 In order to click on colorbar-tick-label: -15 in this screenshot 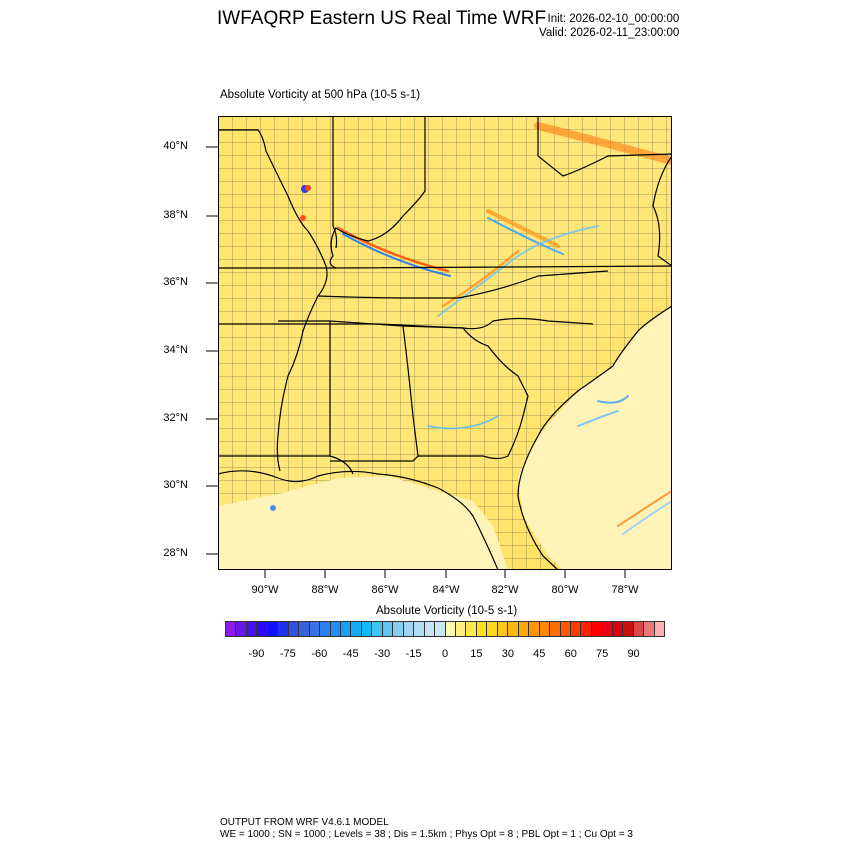, I will do `click(413, 654)`.